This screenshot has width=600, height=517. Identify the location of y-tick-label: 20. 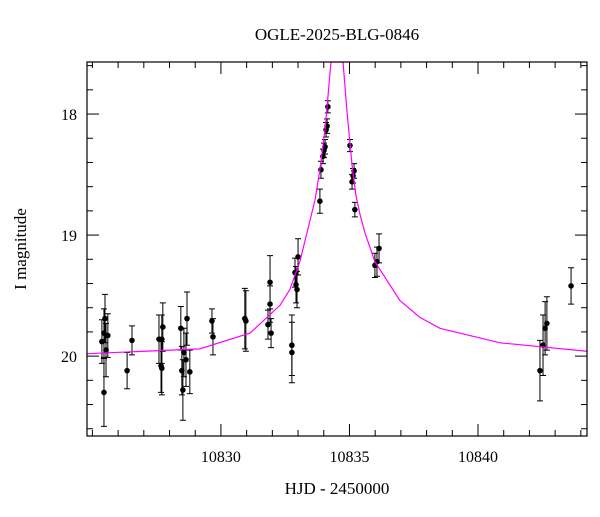
(69, 357).